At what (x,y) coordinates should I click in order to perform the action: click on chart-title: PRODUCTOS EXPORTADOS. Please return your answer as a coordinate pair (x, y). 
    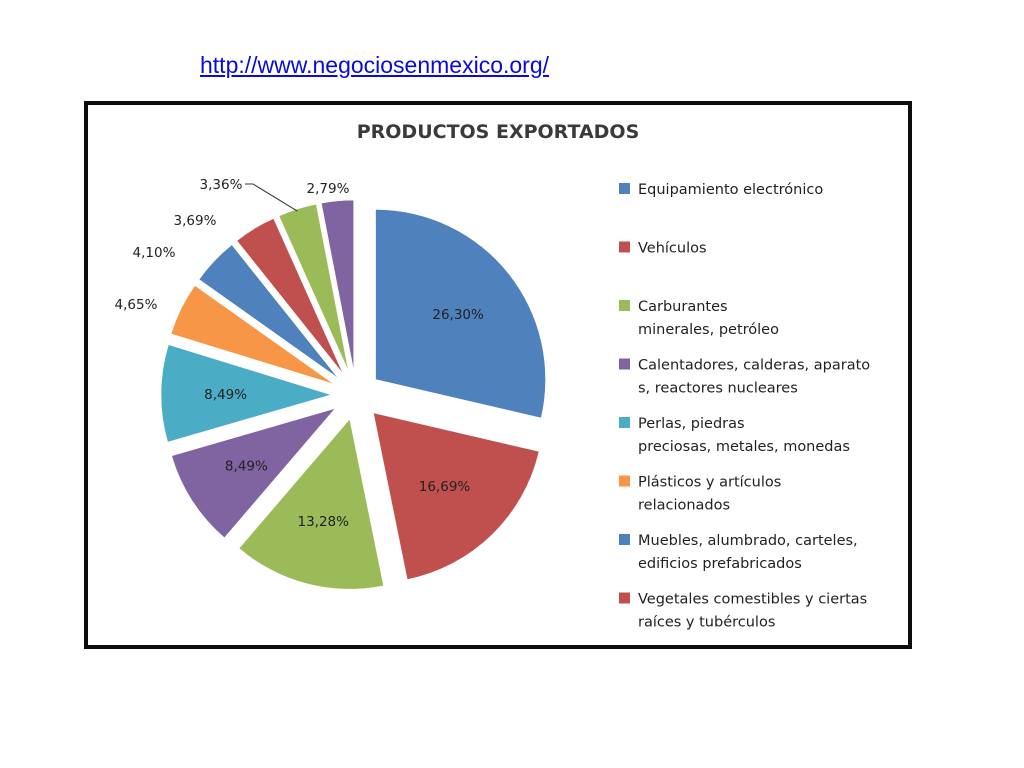
    Looking at the image, I should click on (498, 132).